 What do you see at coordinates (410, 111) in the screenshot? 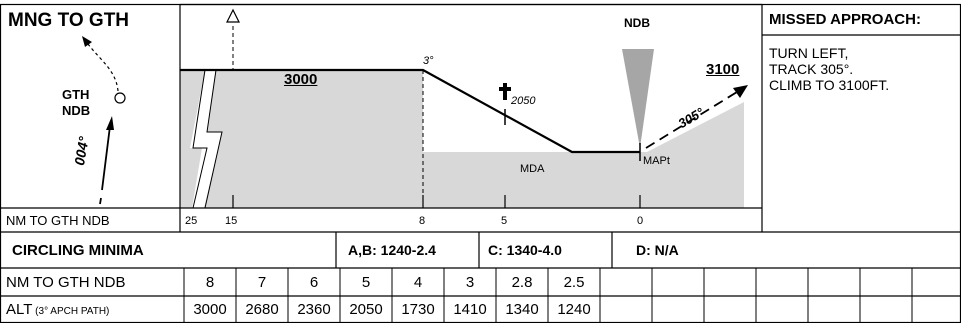
I see `approach-path` at bounding box center [410, 111].